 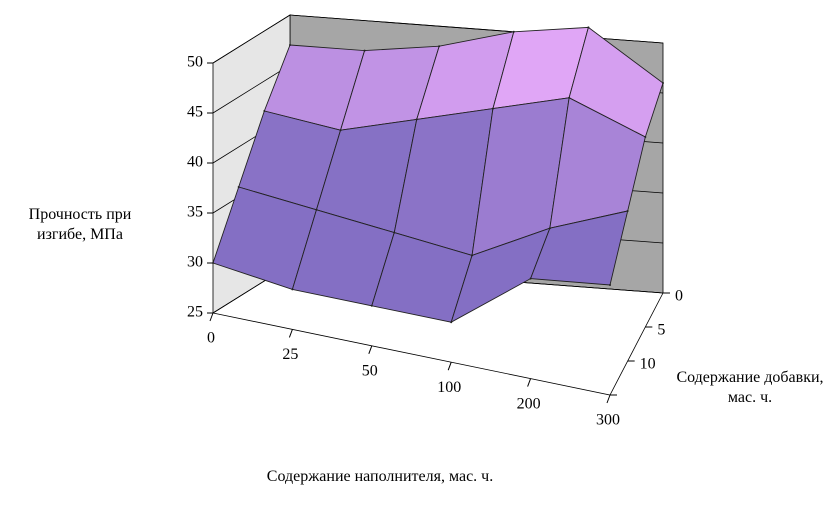 I want to click on x-tick-label: 25, so click(x=290, y=354).